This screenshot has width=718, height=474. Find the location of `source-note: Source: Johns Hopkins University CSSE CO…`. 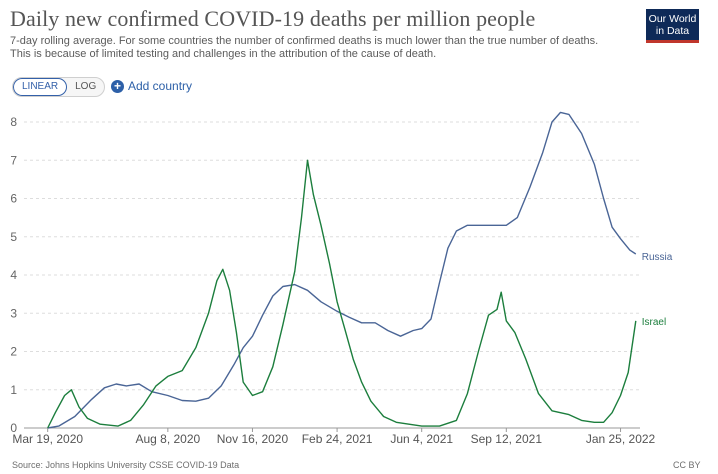

source-note: Source: Johns Hopkins University CSSE CO… is located at coordinates (126, 465).